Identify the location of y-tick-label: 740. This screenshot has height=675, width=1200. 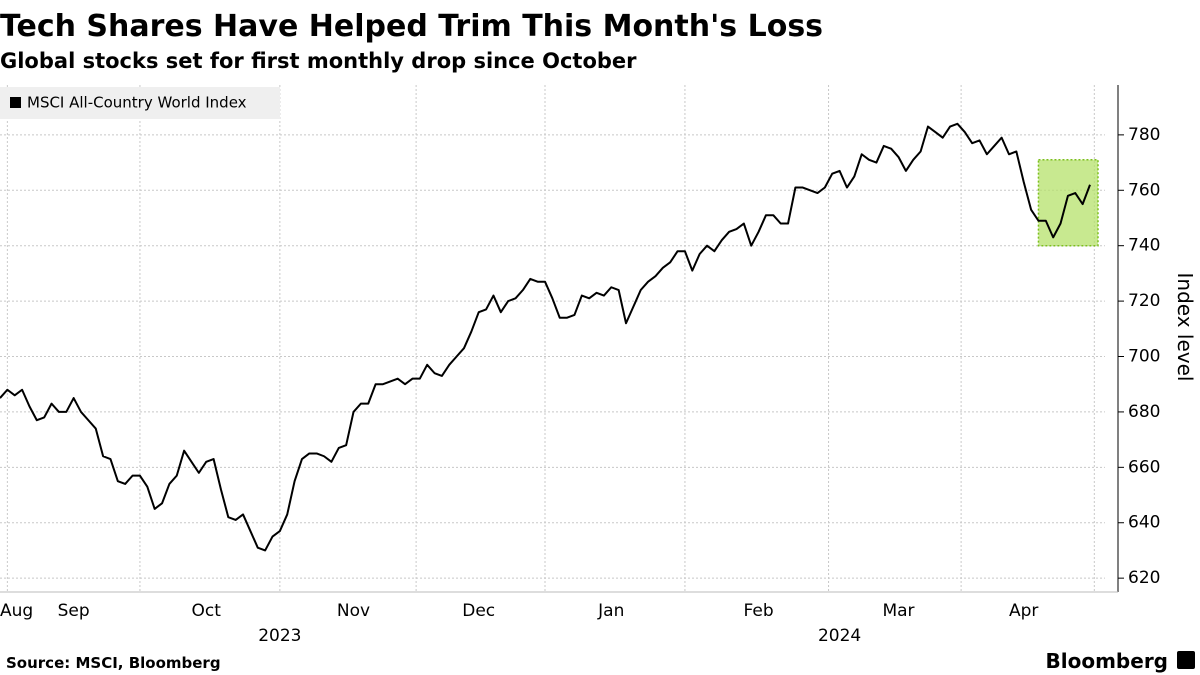
(1144, 246).